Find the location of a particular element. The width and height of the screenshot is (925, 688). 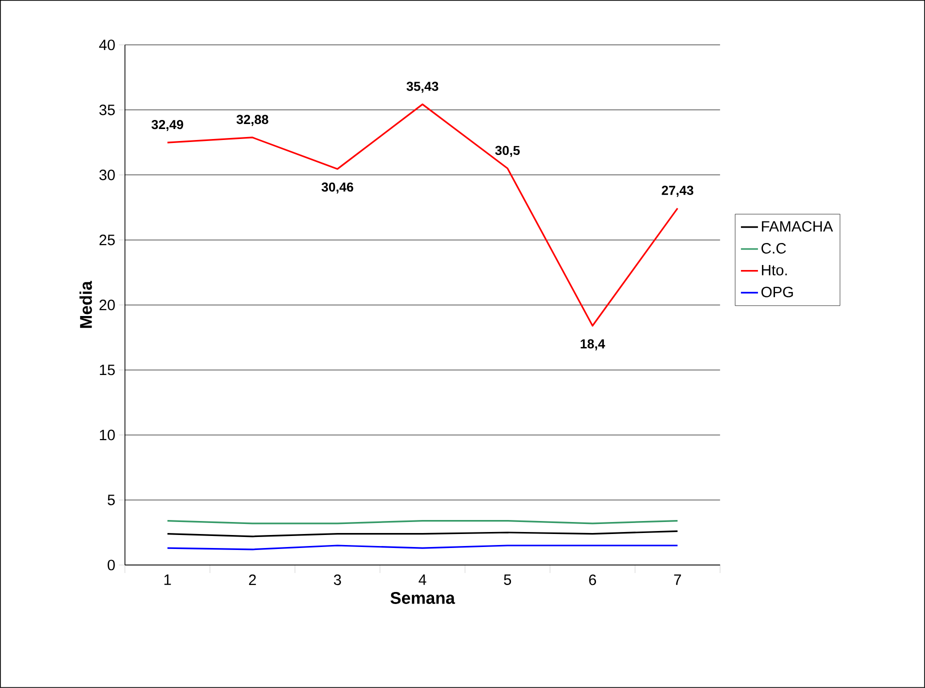

y-tick-label: 30 is located at coordinates (107, 175).